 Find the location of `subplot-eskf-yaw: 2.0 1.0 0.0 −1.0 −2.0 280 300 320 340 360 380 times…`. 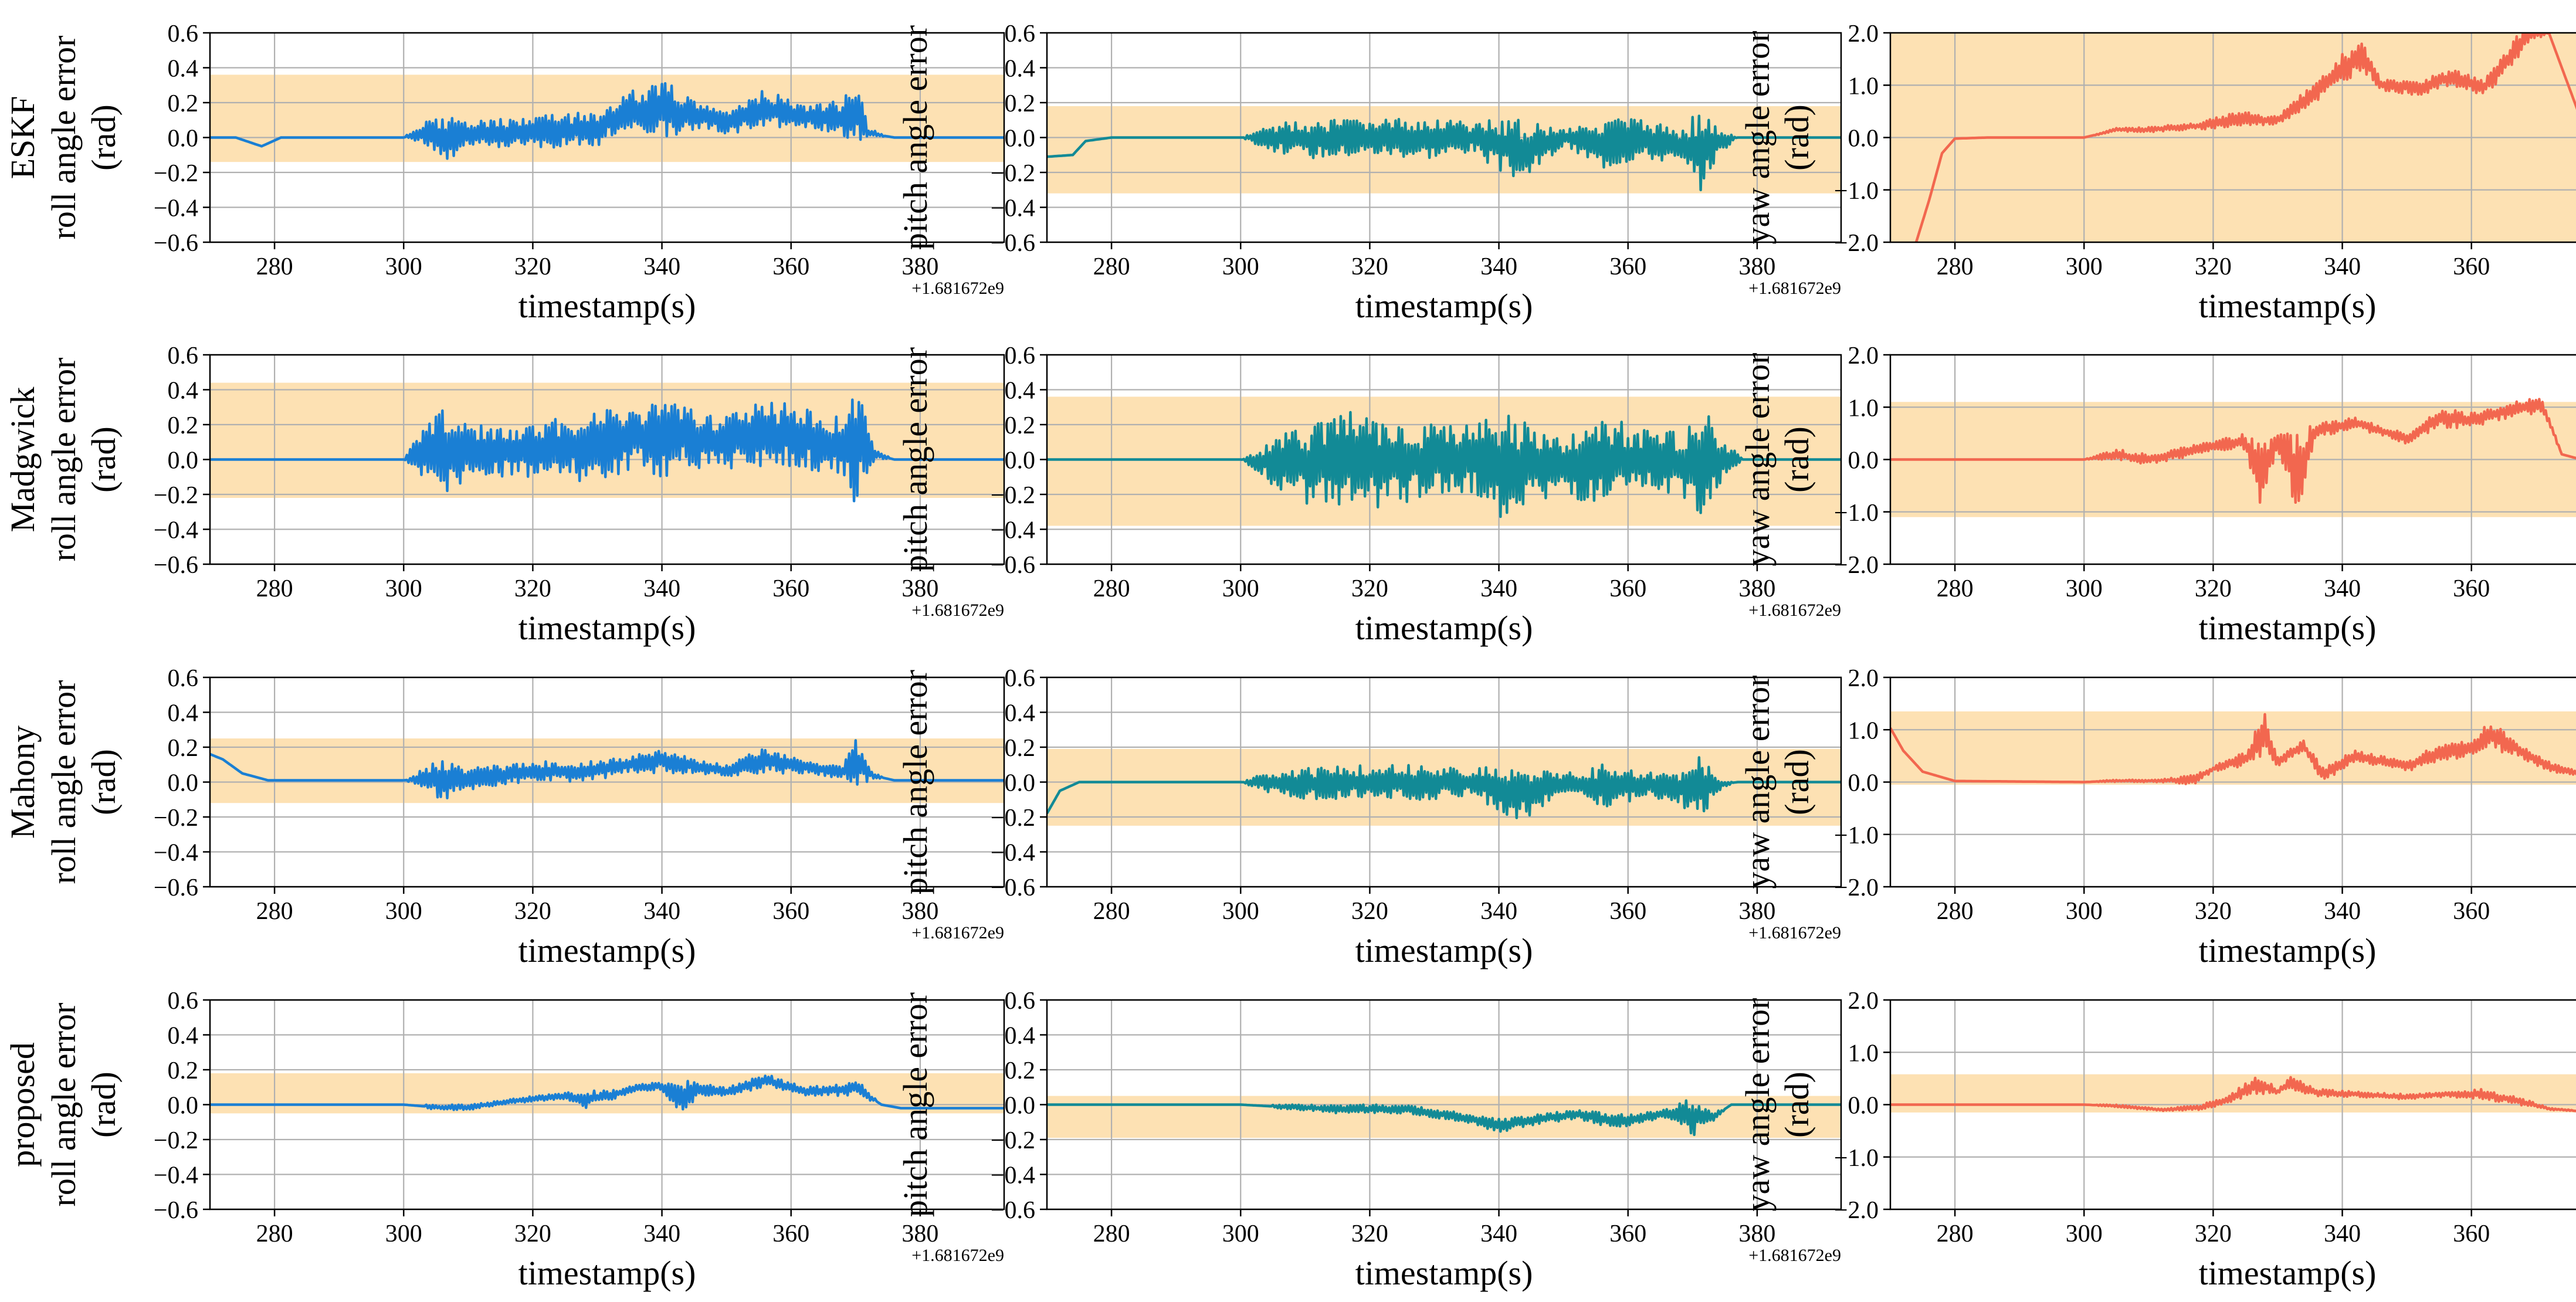

subplot-eskf-yaw: 2.0 1.0 0.0 −1.0 −2.0 280 300 320 340 360 380 times… is located at coordinates (2157, 173).